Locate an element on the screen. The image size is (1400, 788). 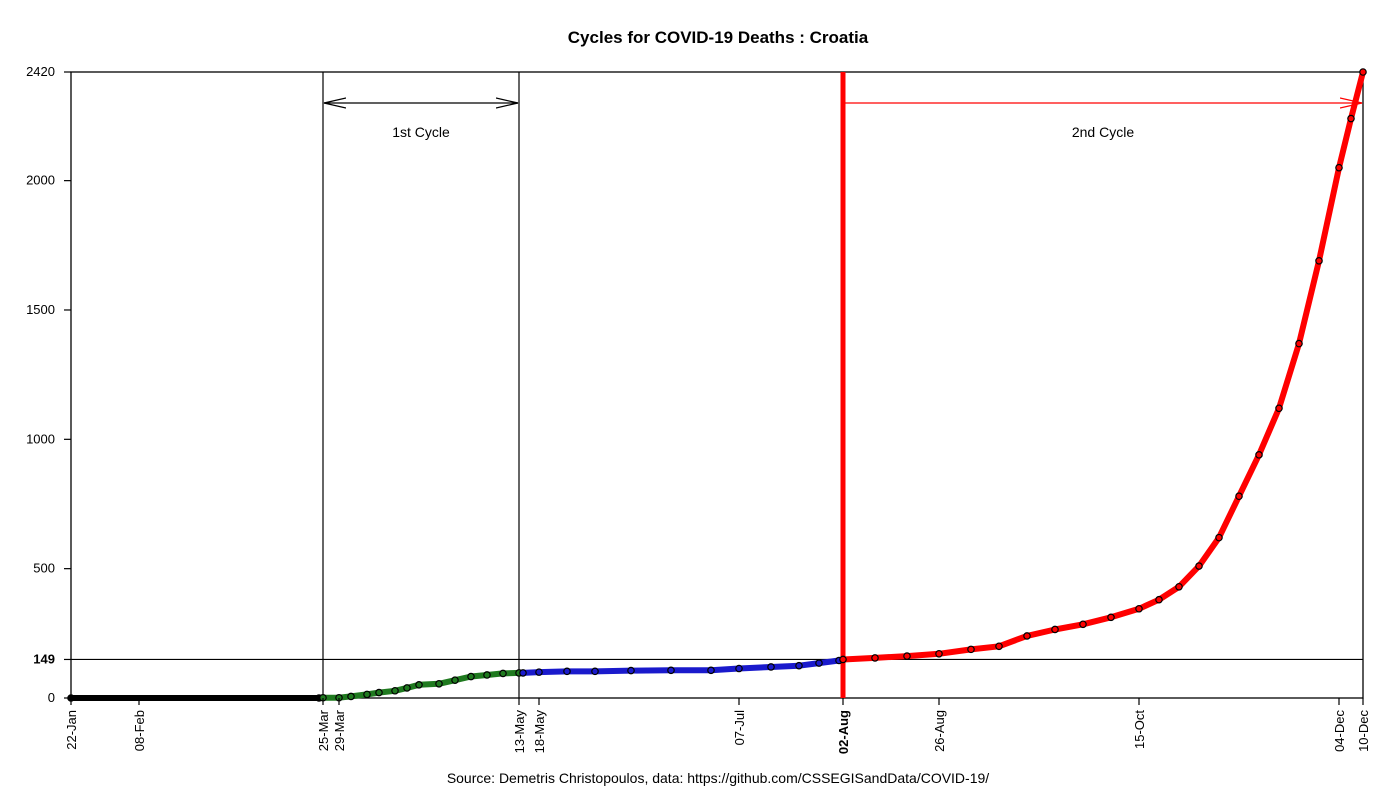
y-tick-label: 2420 is located at coordinates (40, 71).